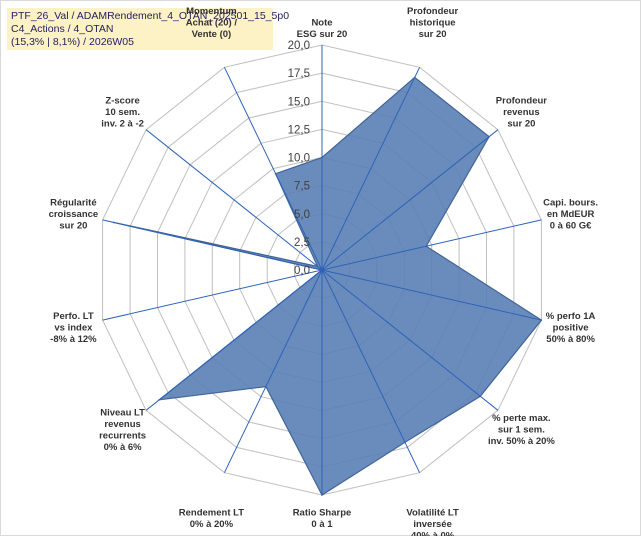  Describe the element at coordinates (299, 46) in the screenshot. I see `tick-label: 20,0` at that location.